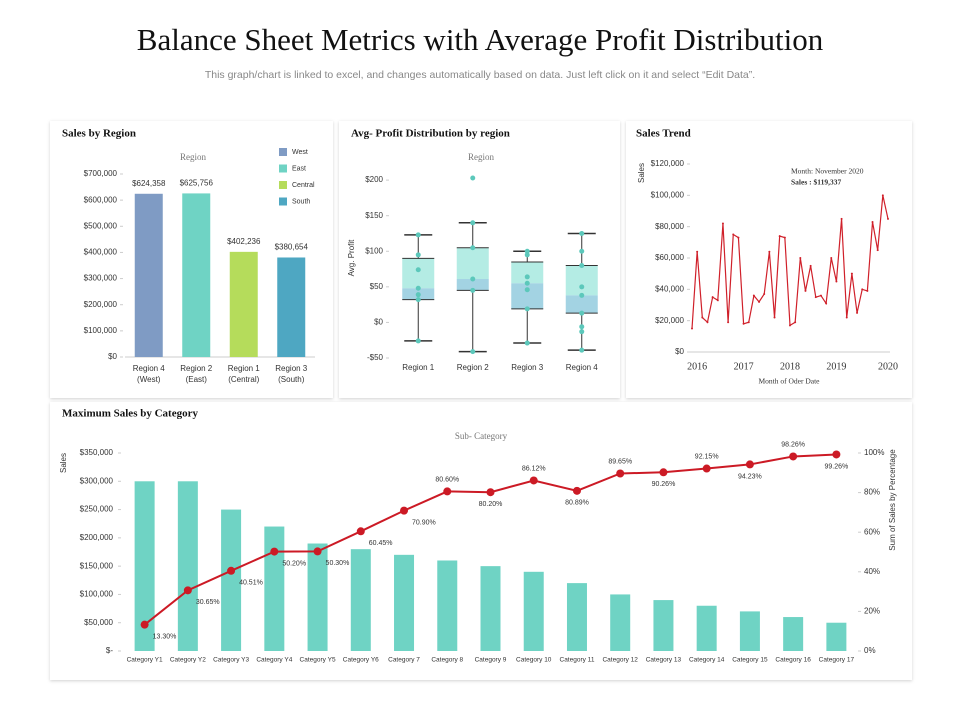 The height and width of the screenshot is (720, 960). What do you see at coordinates (97, 565) in the screenshot?
I see `y-tick-label: $150,000` at bounding box center [97, 565].